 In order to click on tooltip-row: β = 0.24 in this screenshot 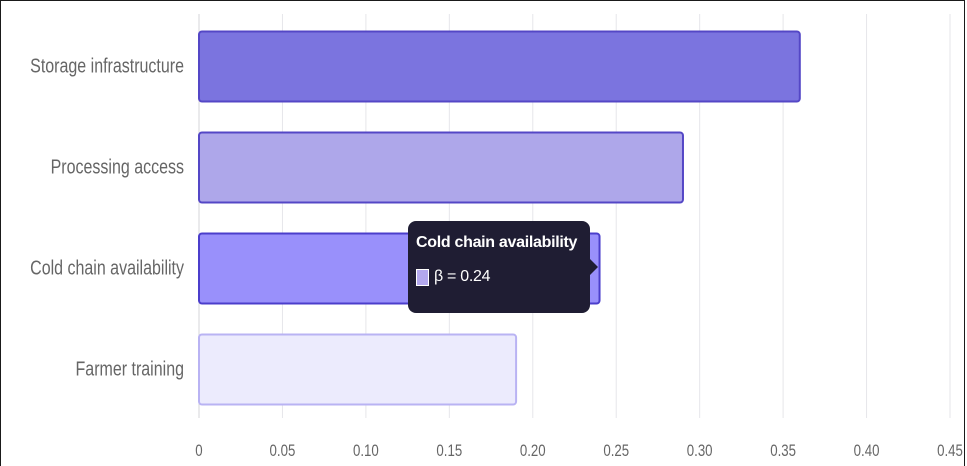, I will do `click(503, 277)`.